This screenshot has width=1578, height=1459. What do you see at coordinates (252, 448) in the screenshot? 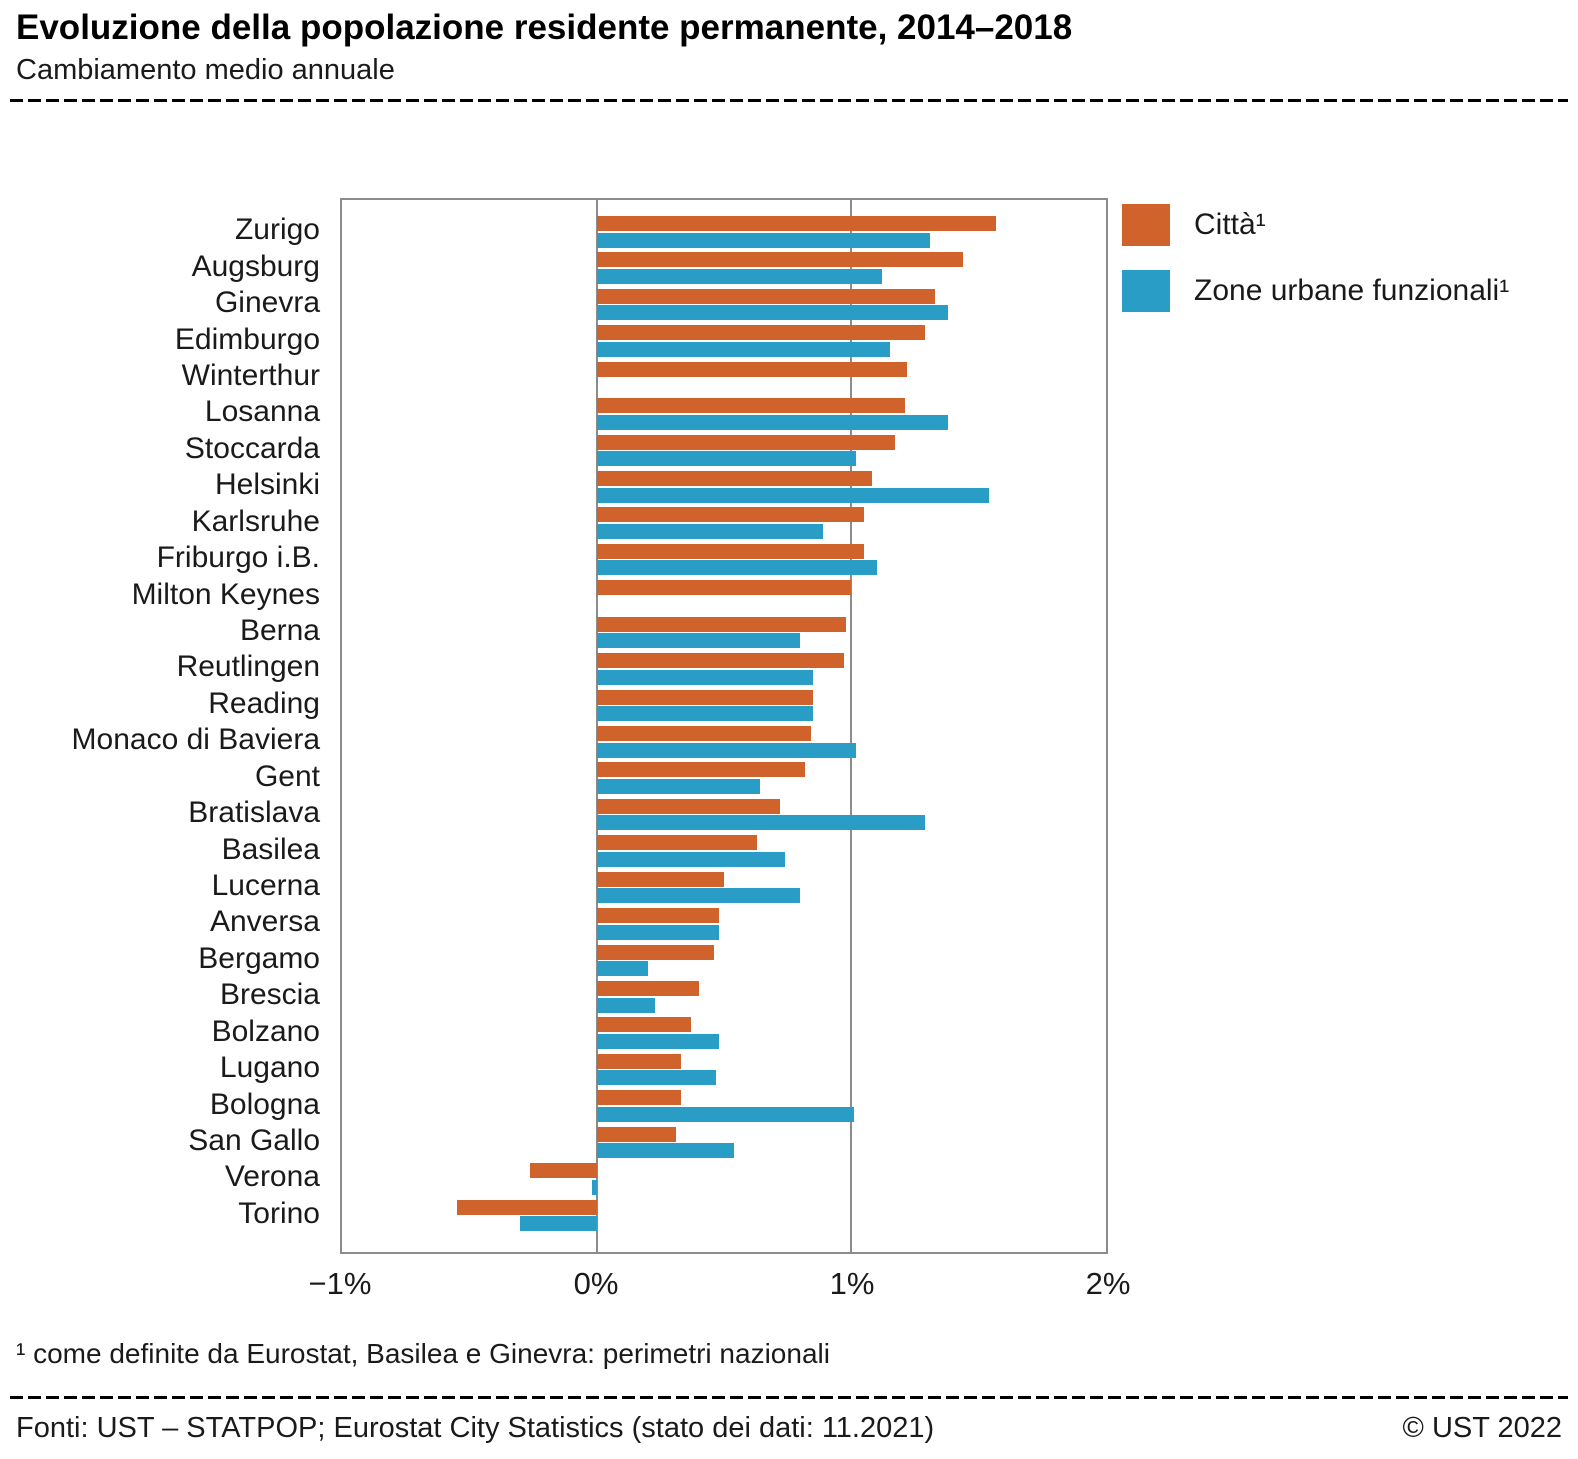
I see `category-label: Stoccarda` at bounding box center [252, 448].